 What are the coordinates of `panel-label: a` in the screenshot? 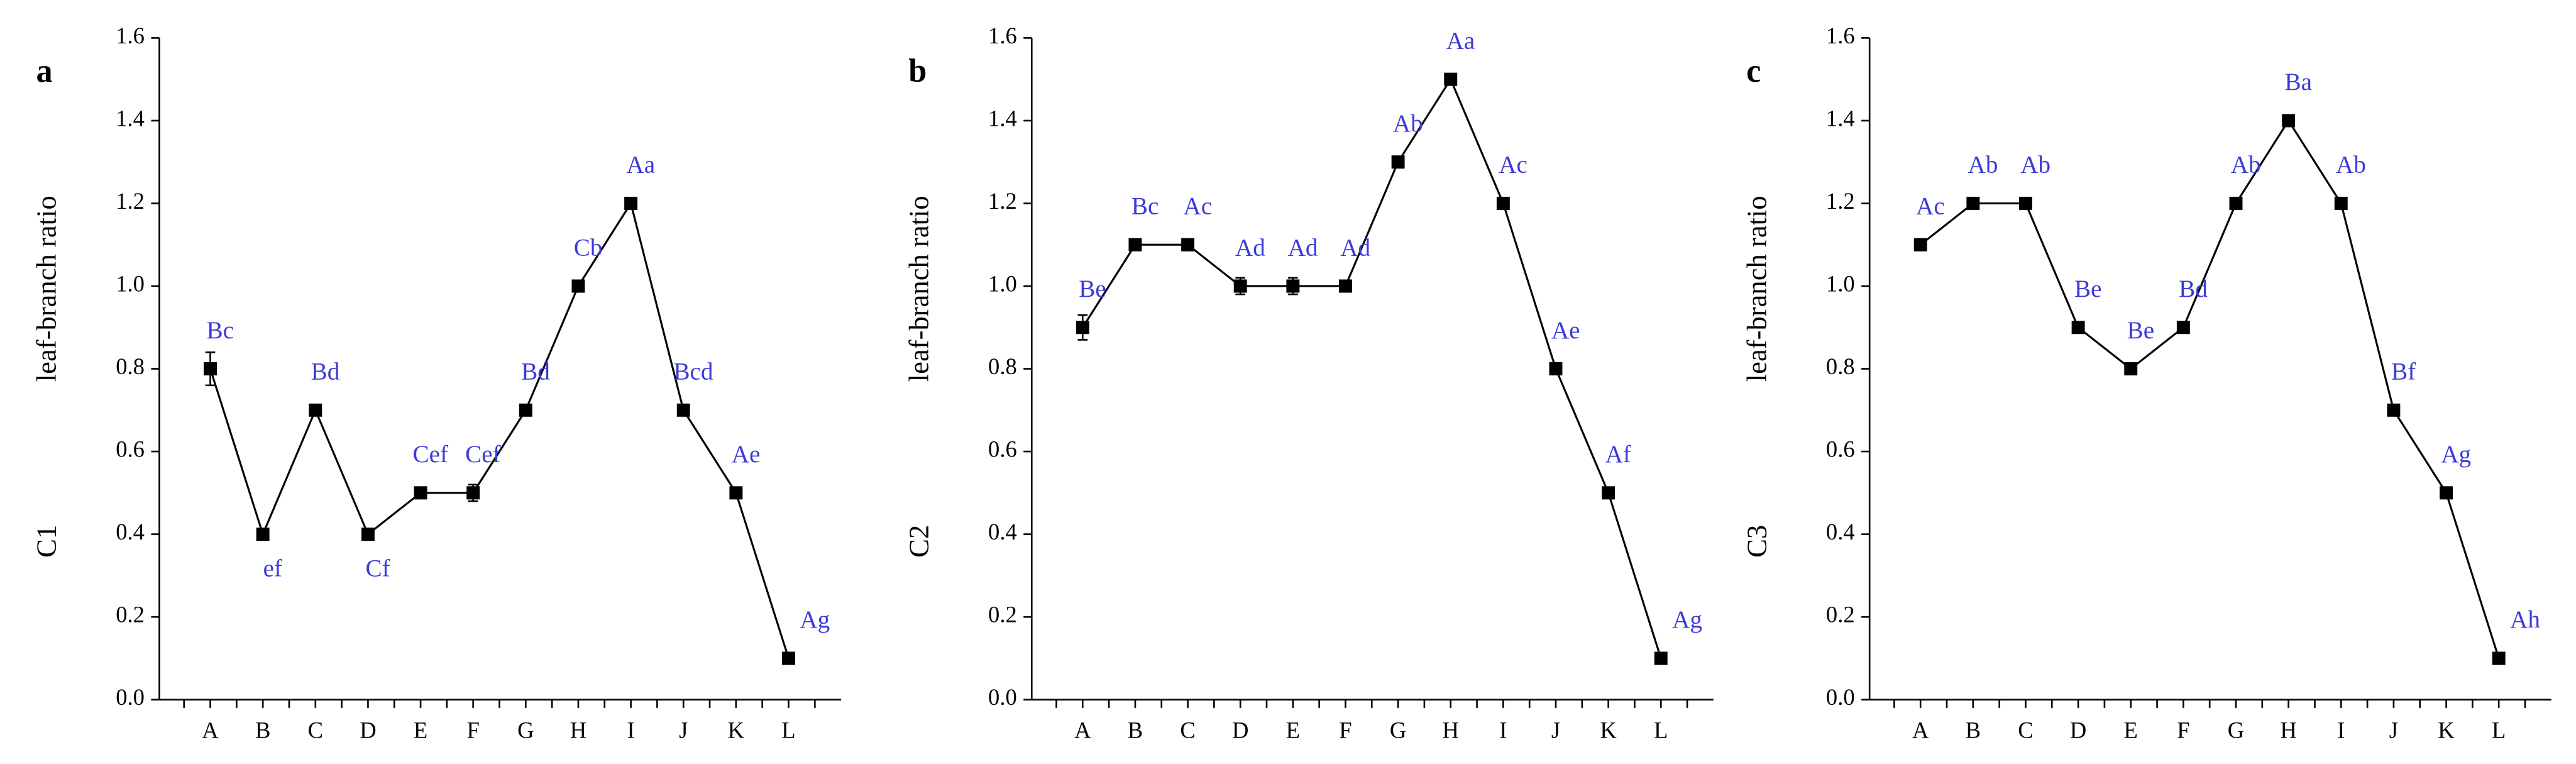 It's located at (44, 71).